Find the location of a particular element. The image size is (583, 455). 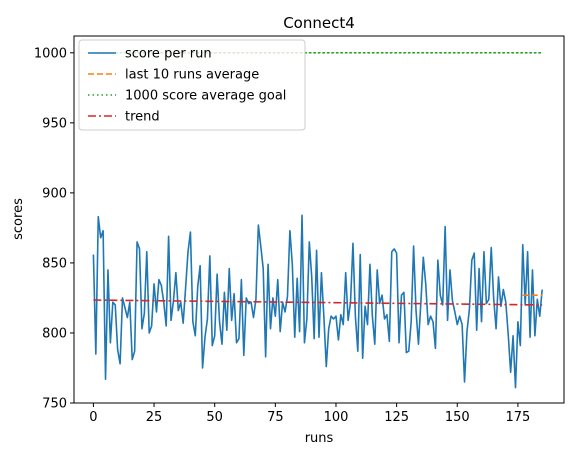

x-tick-label: 75 is located at coordinates (275, 417).